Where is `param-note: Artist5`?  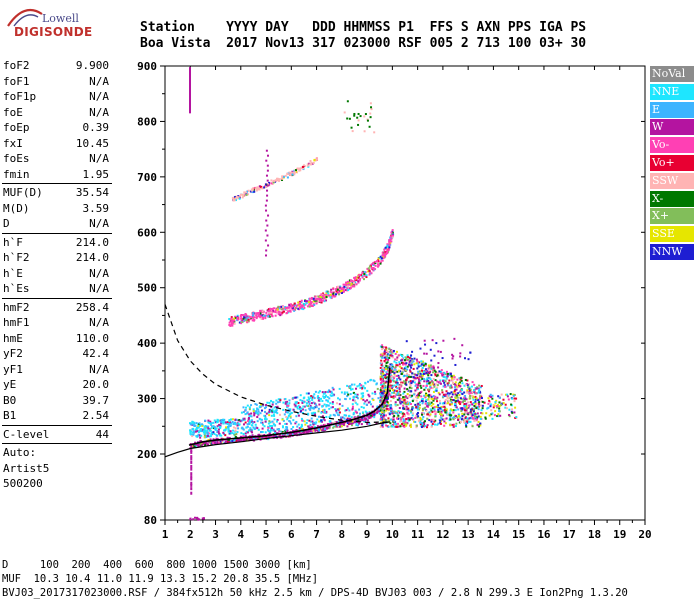
param-note: Artist5 is located at coordinates (26, 468).